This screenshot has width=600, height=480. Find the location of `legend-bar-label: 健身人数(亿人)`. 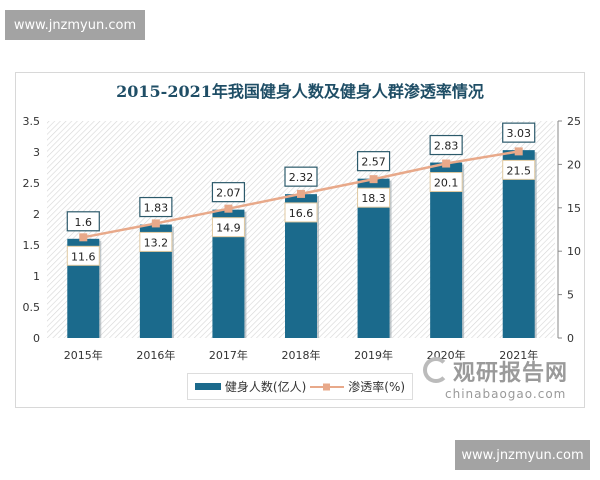

legend-bar-label: 健身人数(亿人) is located at coordinates (265, 387).